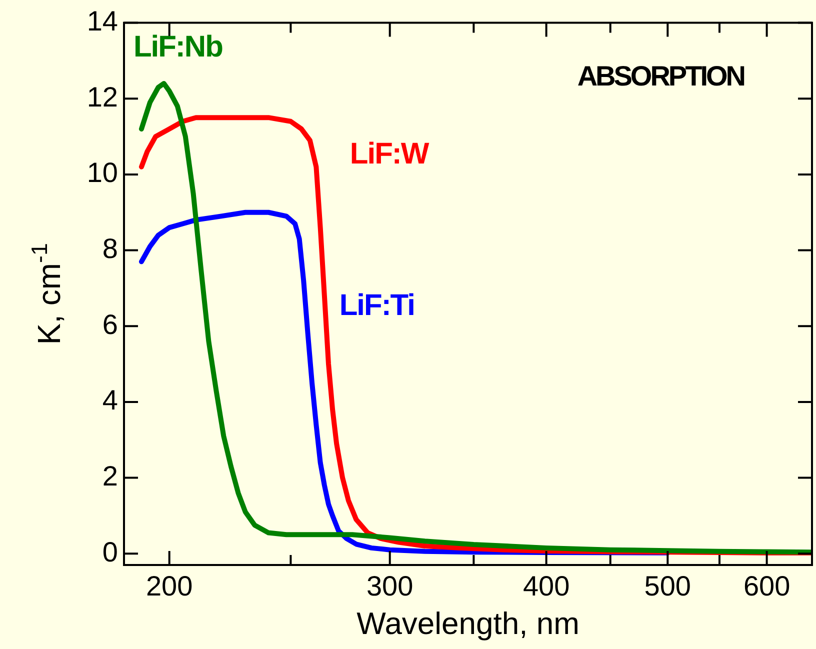 This screenshot has height=649, width=816. Describe the element at coordinates (110, 400) in the screenshot. I see `y-tick-label: 4` at that location.